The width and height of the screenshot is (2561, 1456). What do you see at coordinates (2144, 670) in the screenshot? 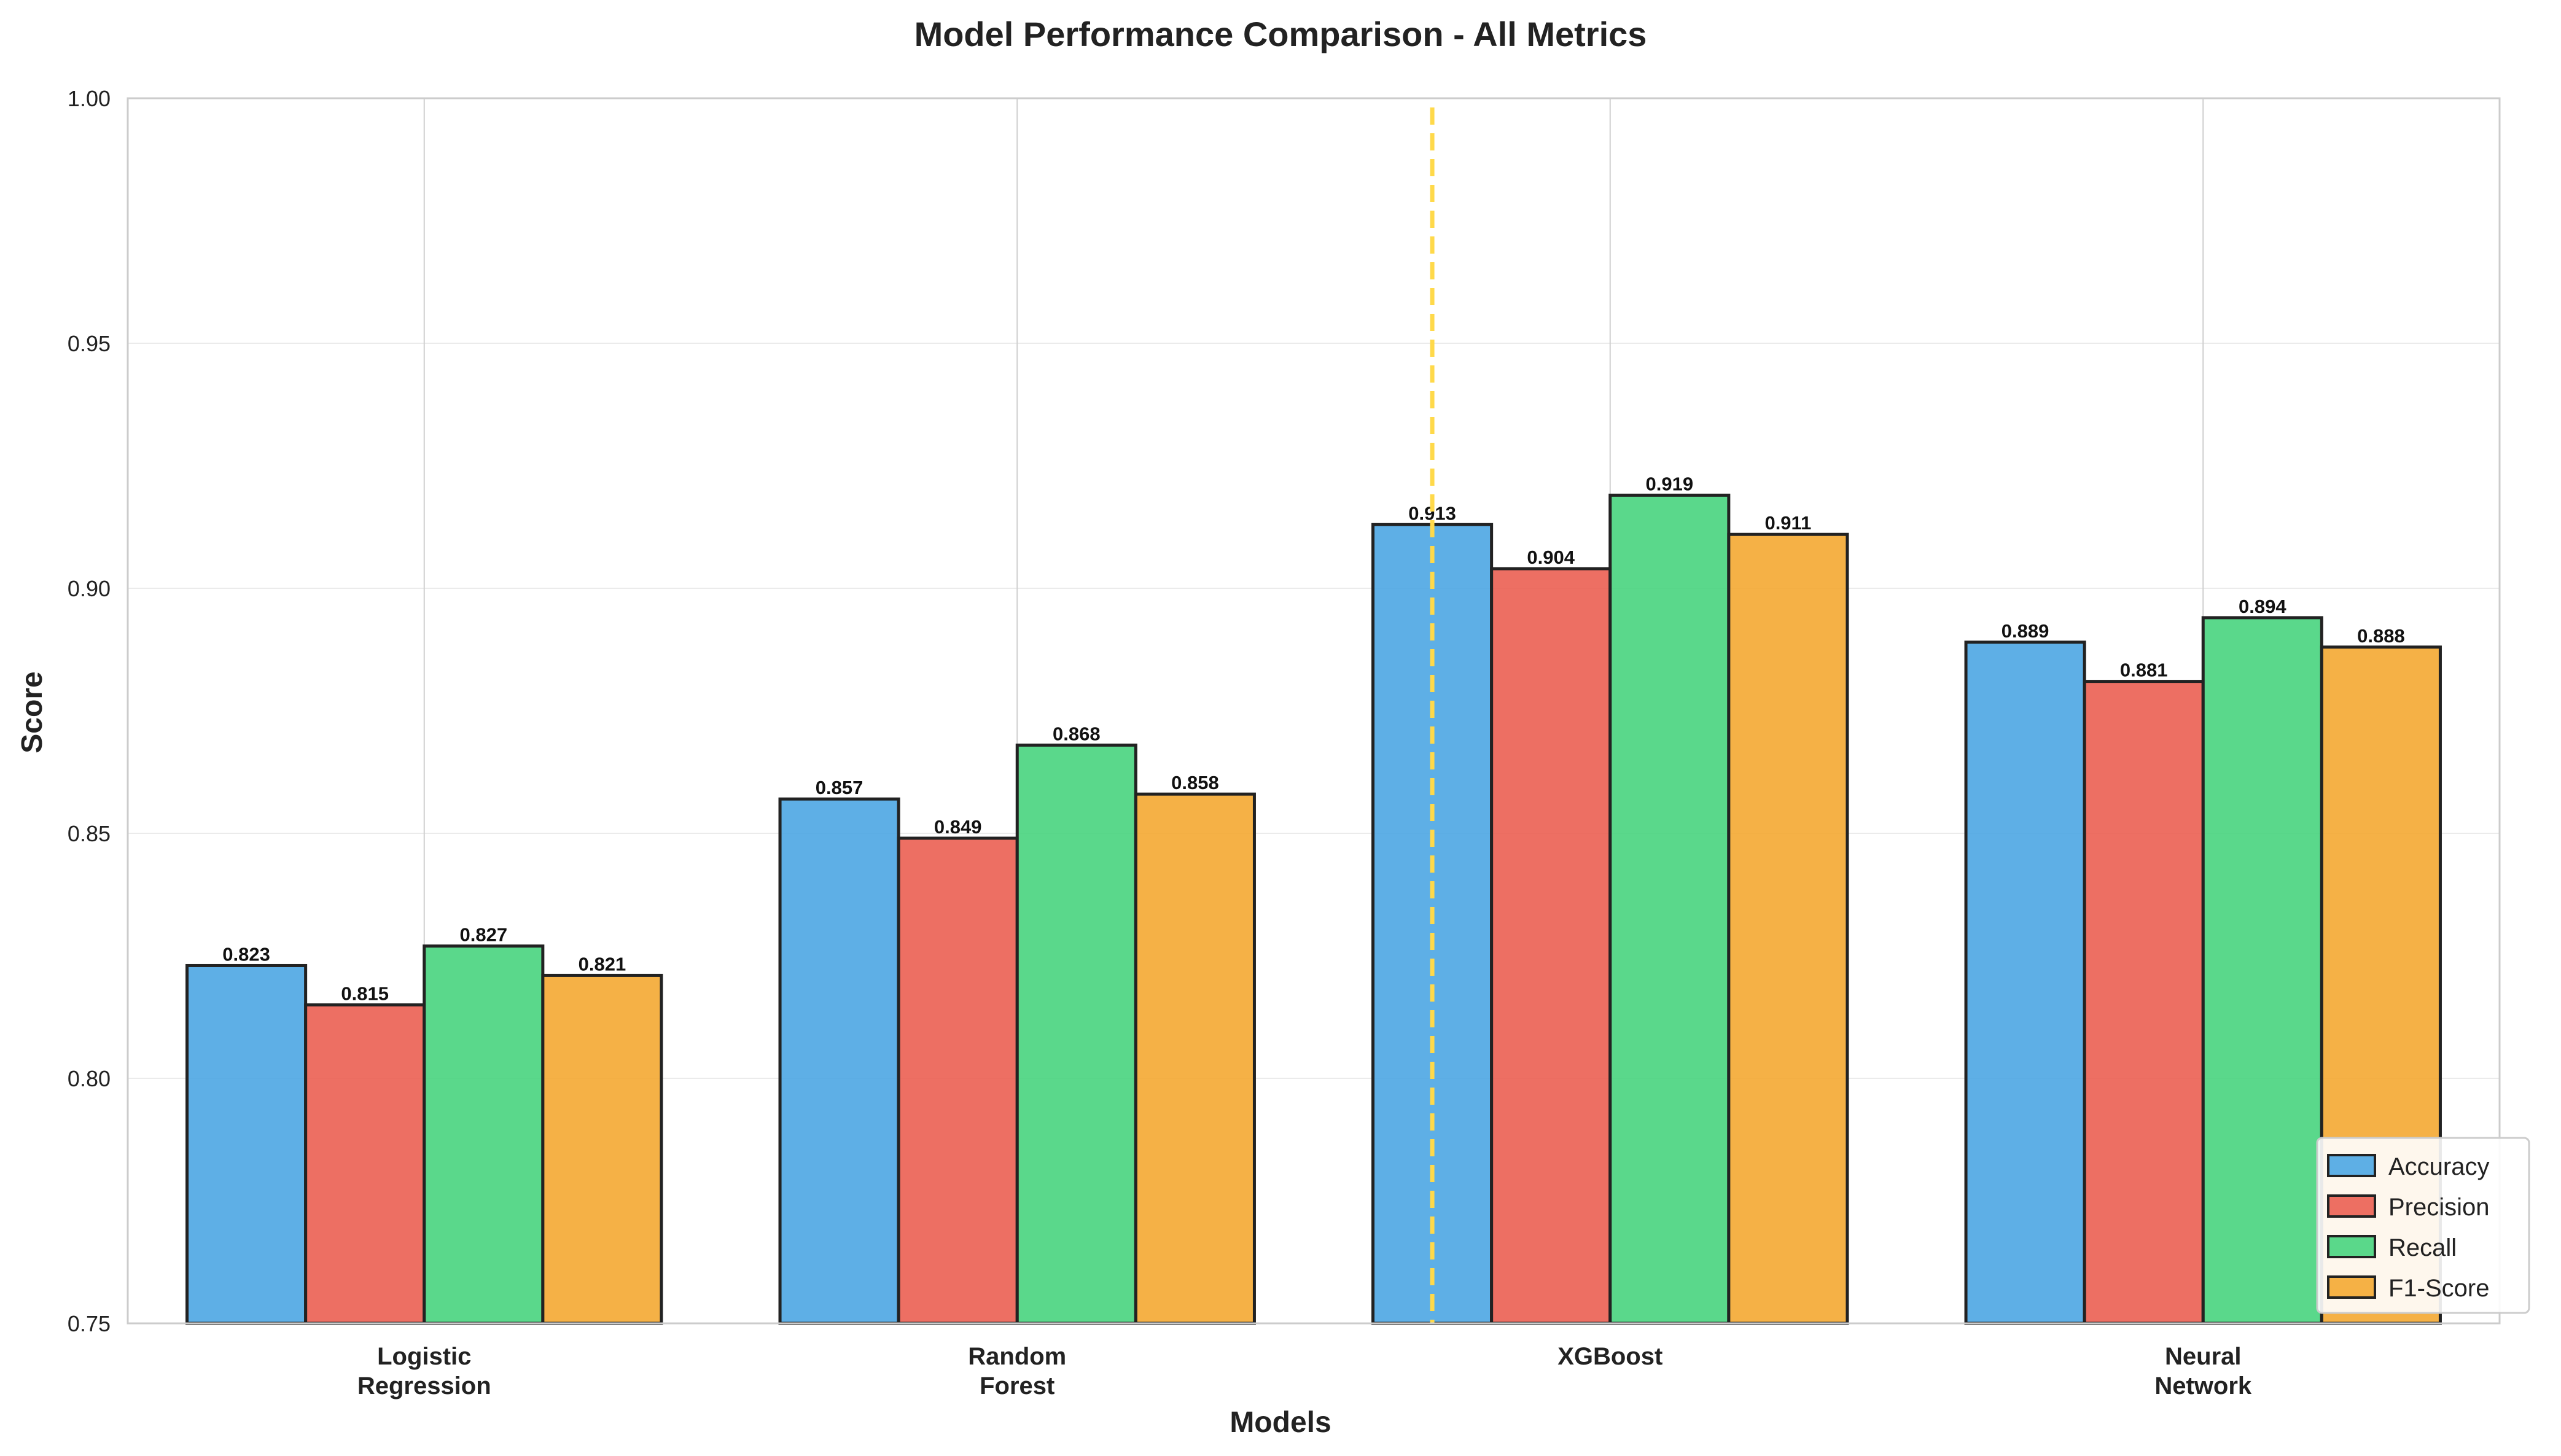
I see `data-label: 0.881` at bounding box center [2144, 670].